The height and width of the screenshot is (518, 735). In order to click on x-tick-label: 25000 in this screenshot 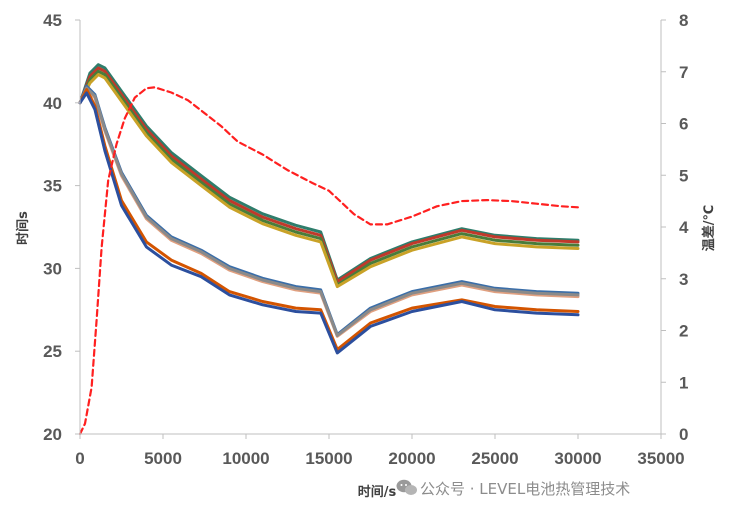, I will do `click(494, 458)`.